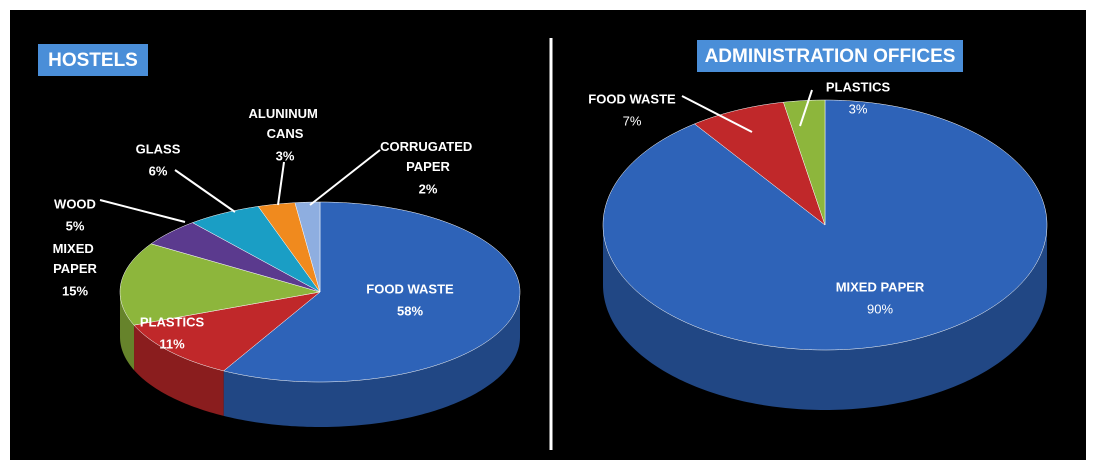 The height and width of the screenshot is (469, 1096). I want to click on label-line: MIXED, so click(75, 248).